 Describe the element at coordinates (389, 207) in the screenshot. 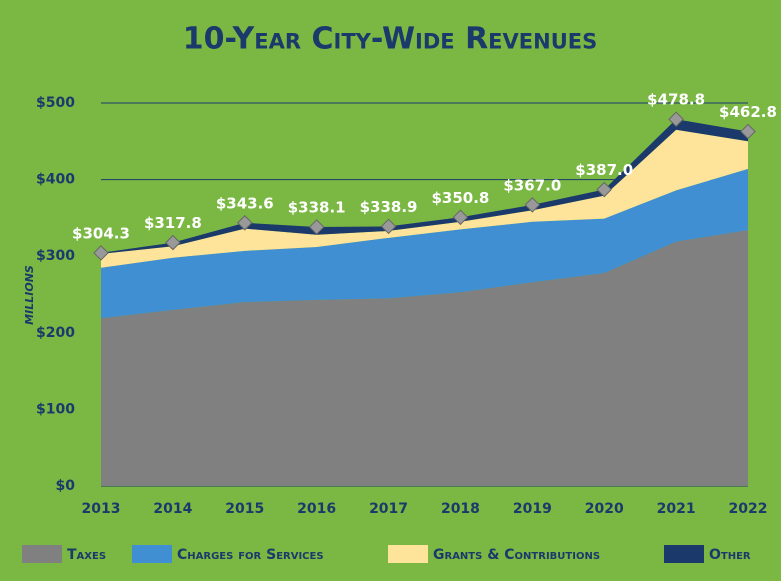

I see `total-label: $338.9` at that location.